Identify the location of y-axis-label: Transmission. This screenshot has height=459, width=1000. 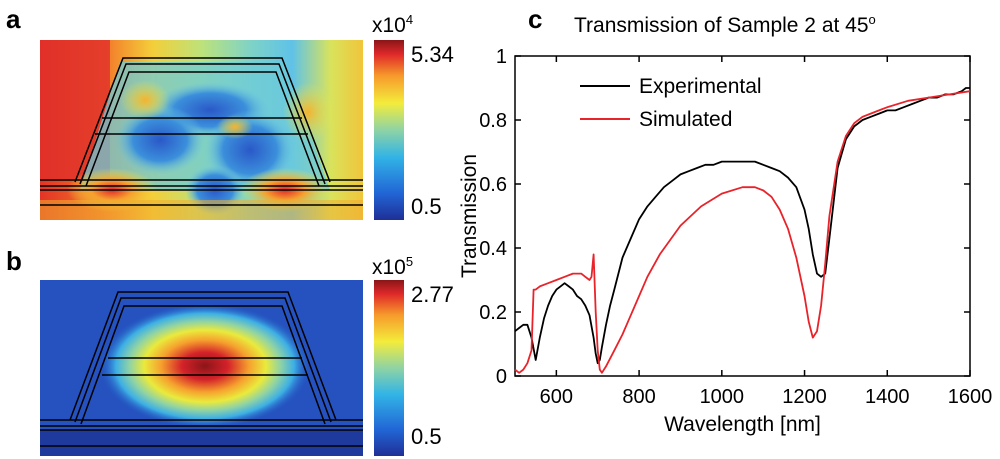
(470, 216).